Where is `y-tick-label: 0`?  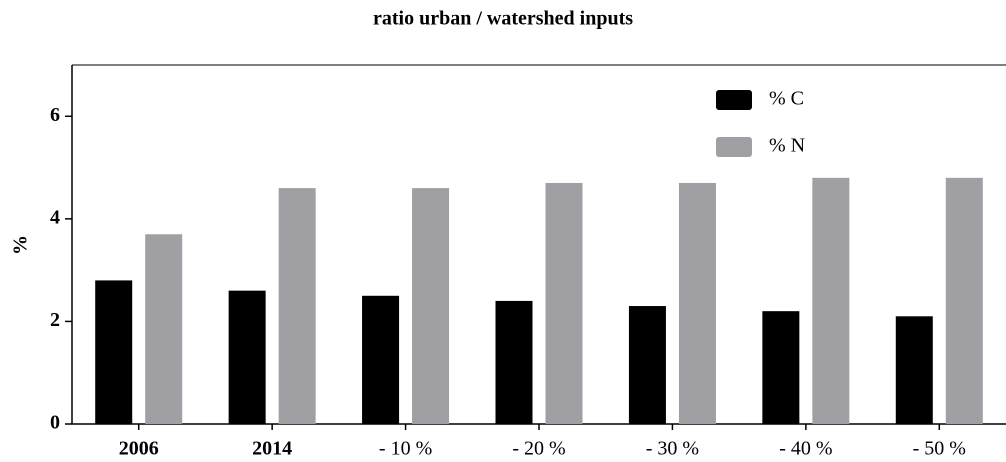 y-tick-label: 0 is located at coordinates (55, 423).